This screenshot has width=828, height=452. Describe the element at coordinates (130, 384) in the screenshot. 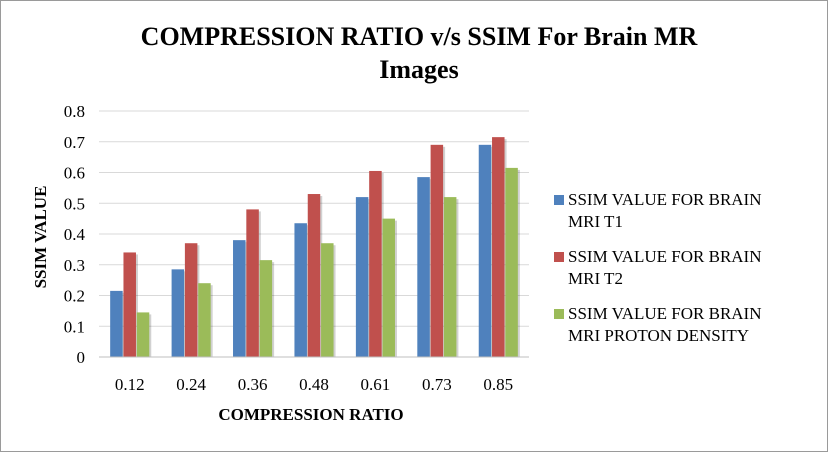

I see `x-tick-label: 0.12` at that location.